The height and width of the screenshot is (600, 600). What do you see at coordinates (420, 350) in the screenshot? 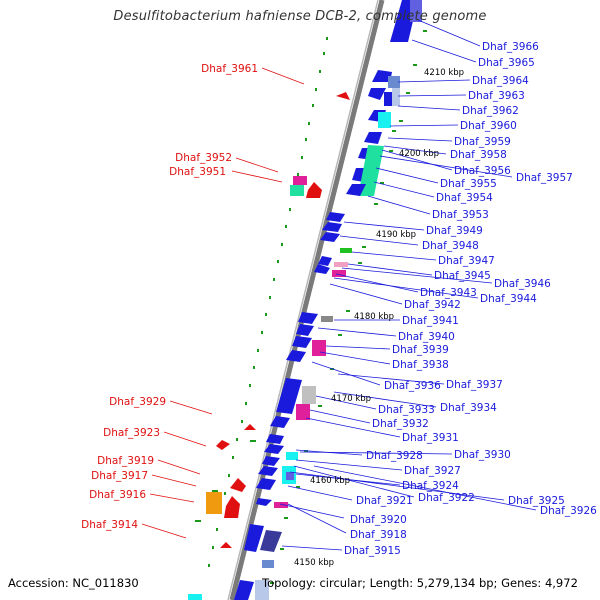
I see `gene-label: Dhaf_3939` at bounding box center [420, 350].